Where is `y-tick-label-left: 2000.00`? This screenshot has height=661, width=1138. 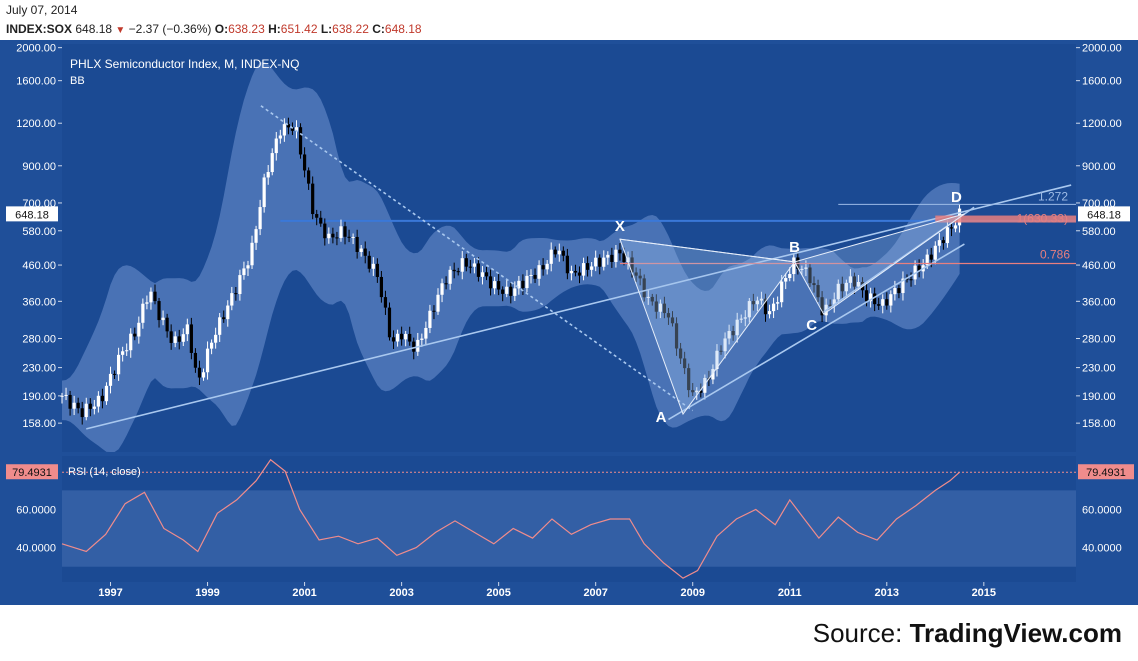
y-tick-label-left: 2000.00 is located at coordinates (36, 49).